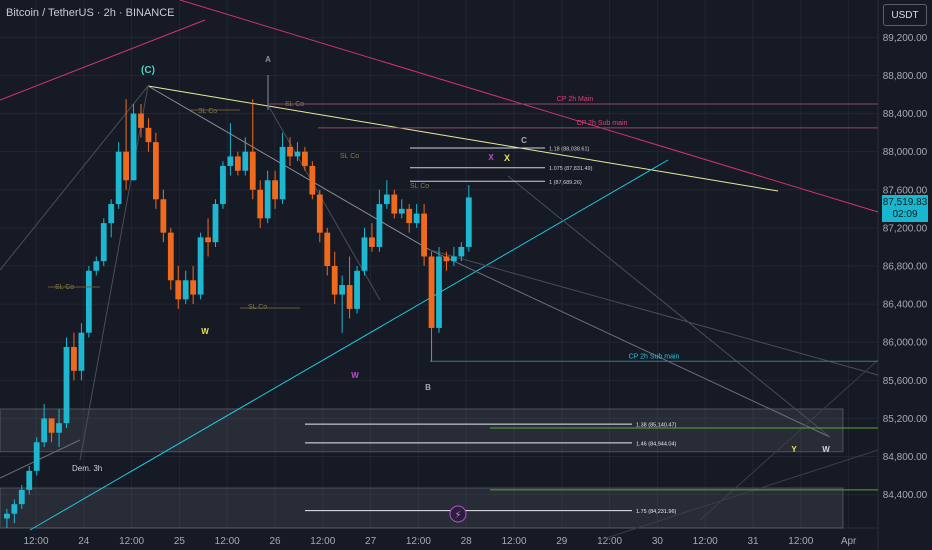 The image size is (932, 550). I want to click on event-icon, so click(458, 514).